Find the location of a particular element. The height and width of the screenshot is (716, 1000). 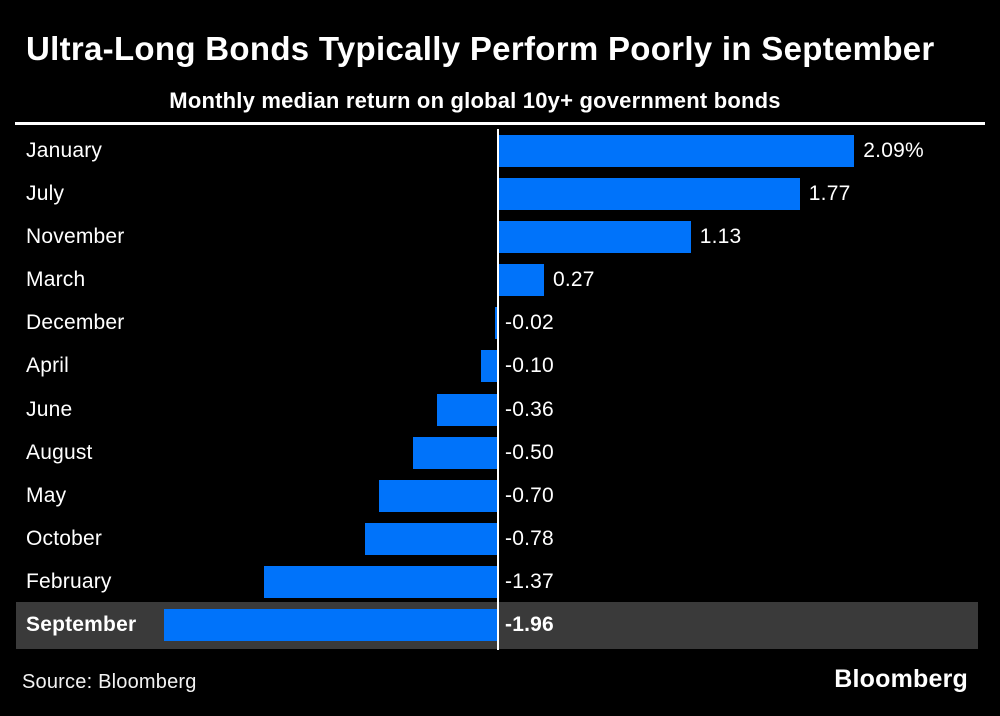

bar-row: November 1.13 is located at coordinates (500, 236).